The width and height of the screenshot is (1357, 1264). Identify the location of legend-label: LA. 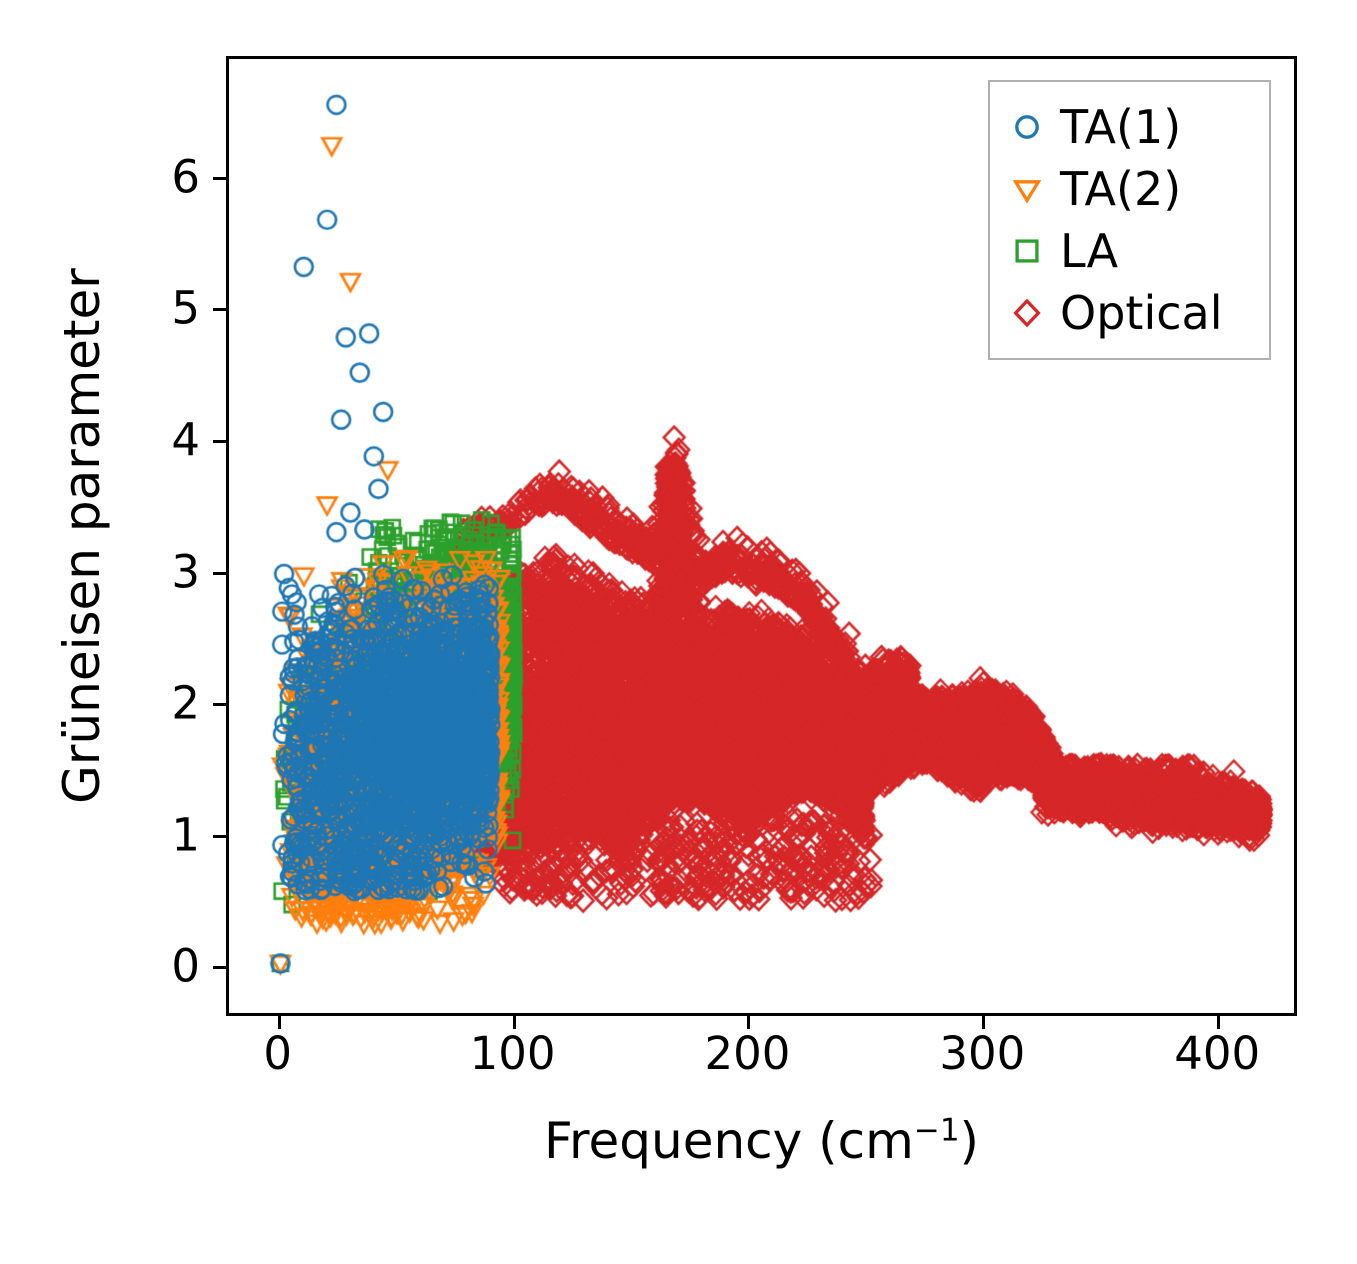
(1089, 251).